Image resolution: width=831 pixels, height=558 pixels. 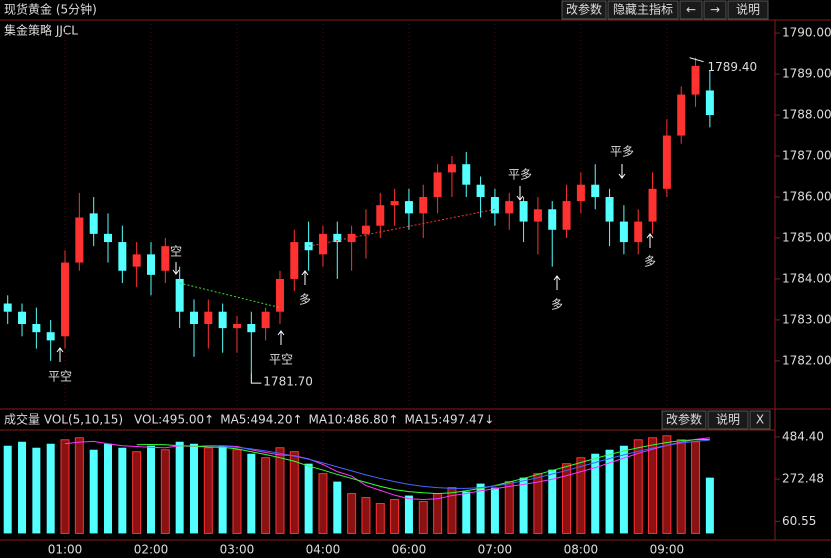 I want to click on button-label: ←, so click(x=691, y=10).